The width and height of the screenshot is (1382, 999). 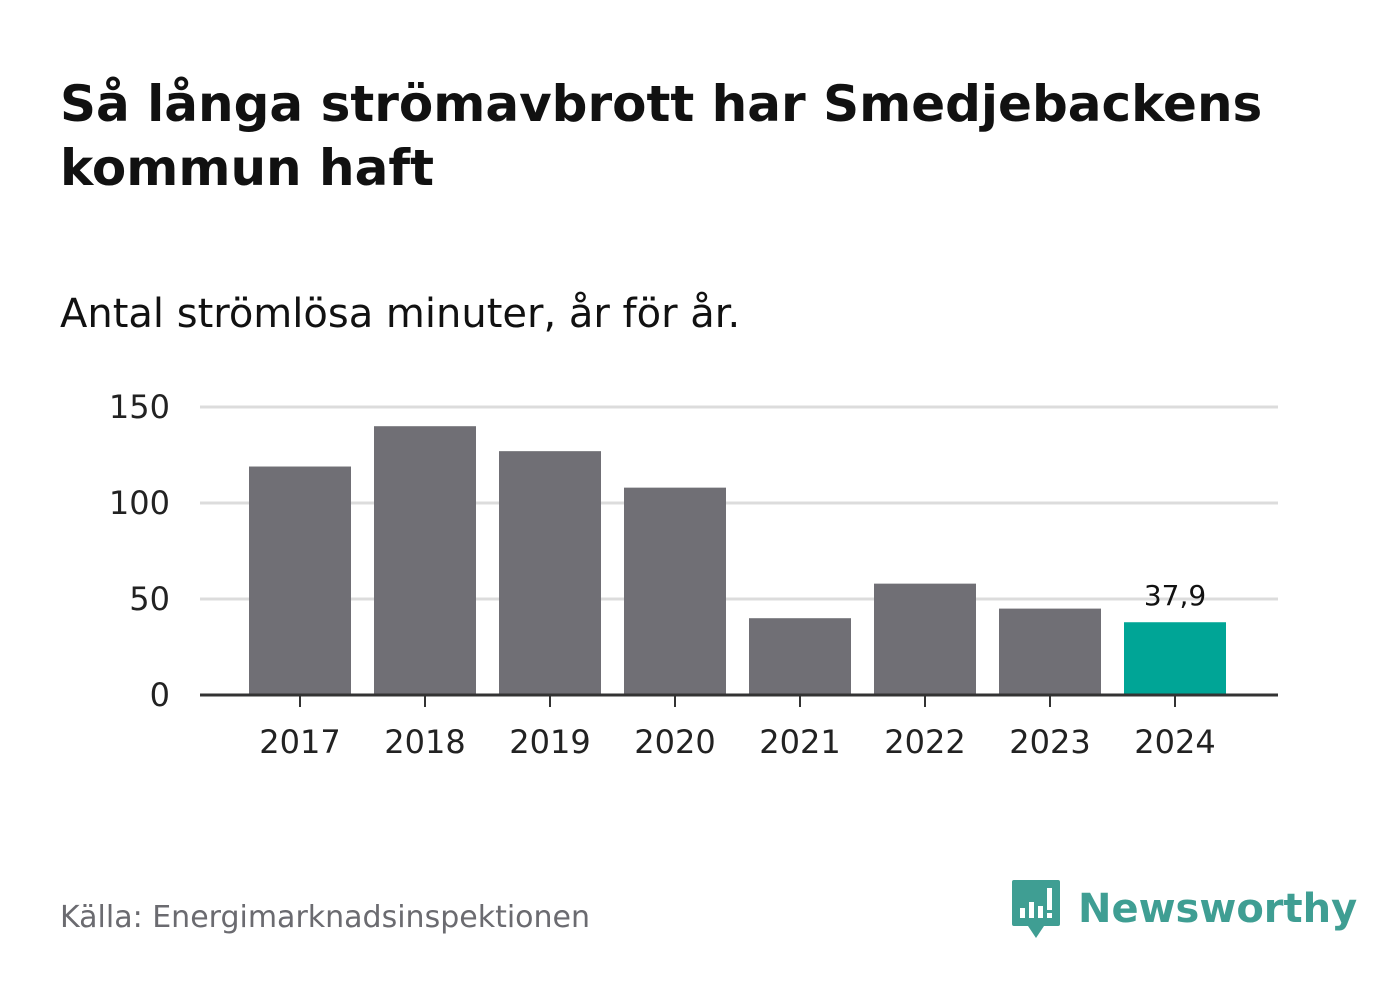 What do you see at coordinates (674, 742) in the screenshot?
I see `x-tick-label-2020: 2020` at bounding box center [674, 742].